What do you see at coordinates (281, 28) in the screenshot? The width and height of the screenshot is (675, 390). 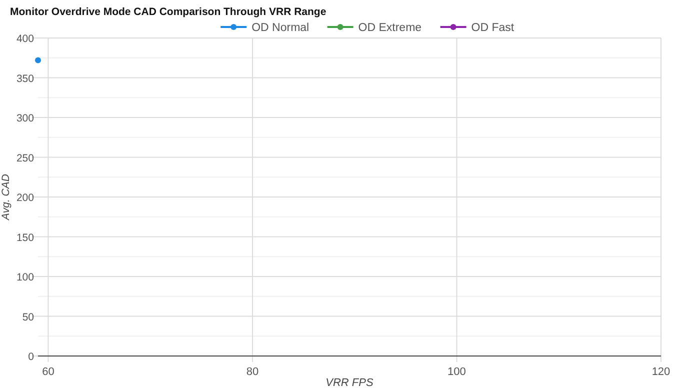 I see `legend-label: OD Normal` at bounding box center [281, 28].